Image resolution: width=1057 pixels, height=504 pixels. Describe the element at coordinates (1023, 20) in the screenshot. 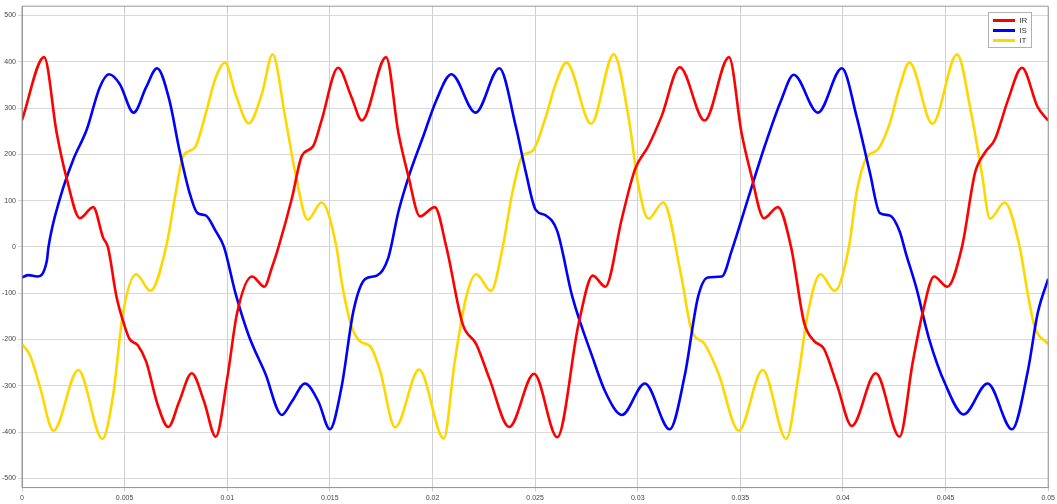

I see `legend-label: IR` at that location.